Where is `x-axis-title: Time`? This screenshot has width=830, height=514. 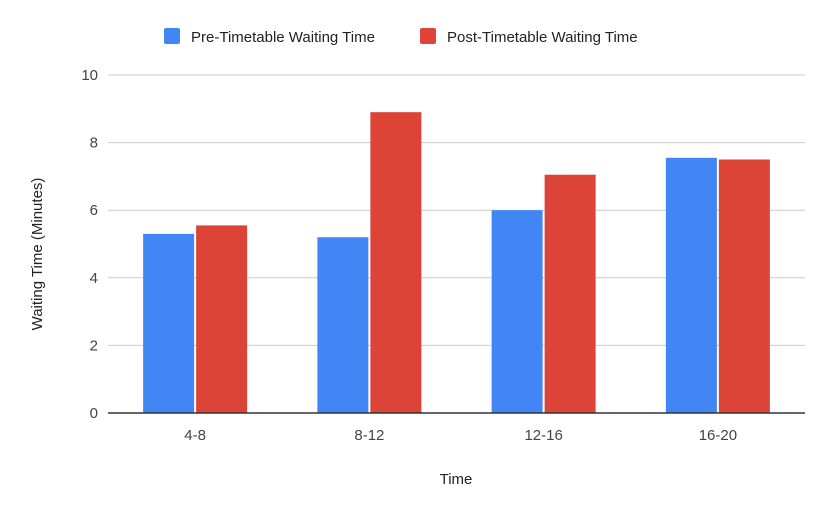
x-axis-title: Time is located at coordinates (456, 479).